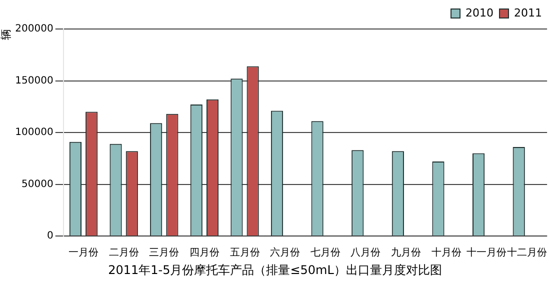  I want to click on y-tick-label: 100000, so click(34, 132).